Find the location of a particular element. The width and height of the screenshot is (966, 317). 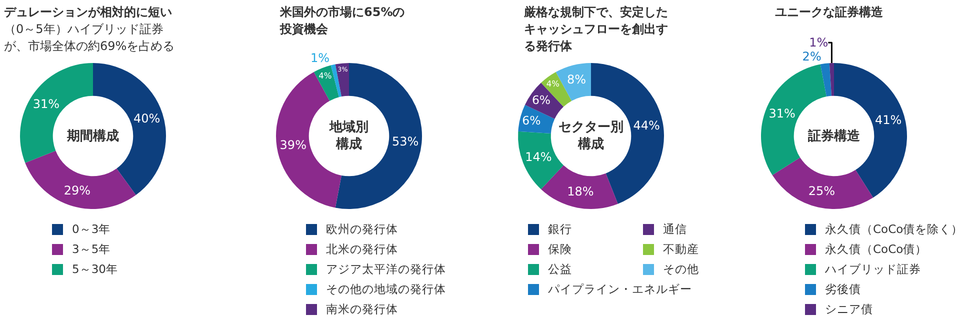

legend-label: ハイブリッド証券 is located at coordinates (873, 269).